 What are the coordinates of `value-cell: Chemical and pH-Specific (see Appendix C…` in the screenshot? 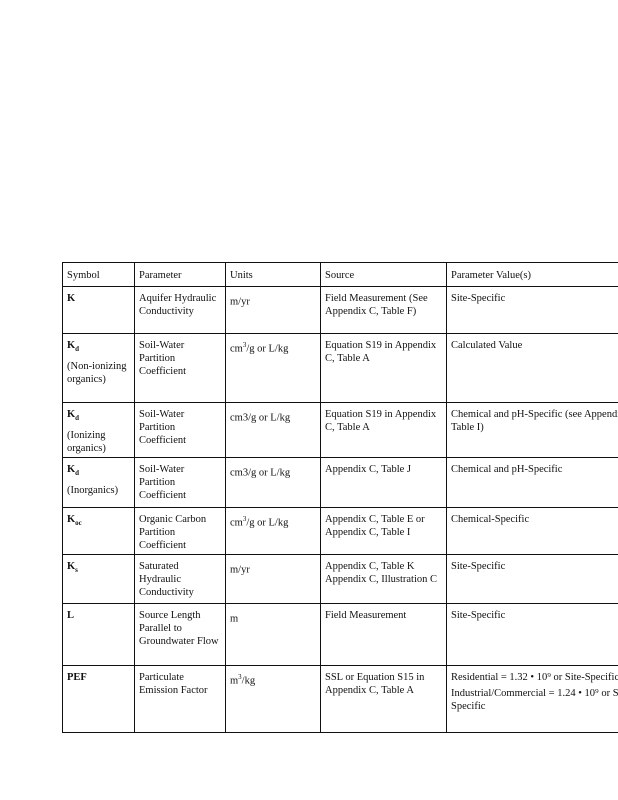 It's located at (532, 430).